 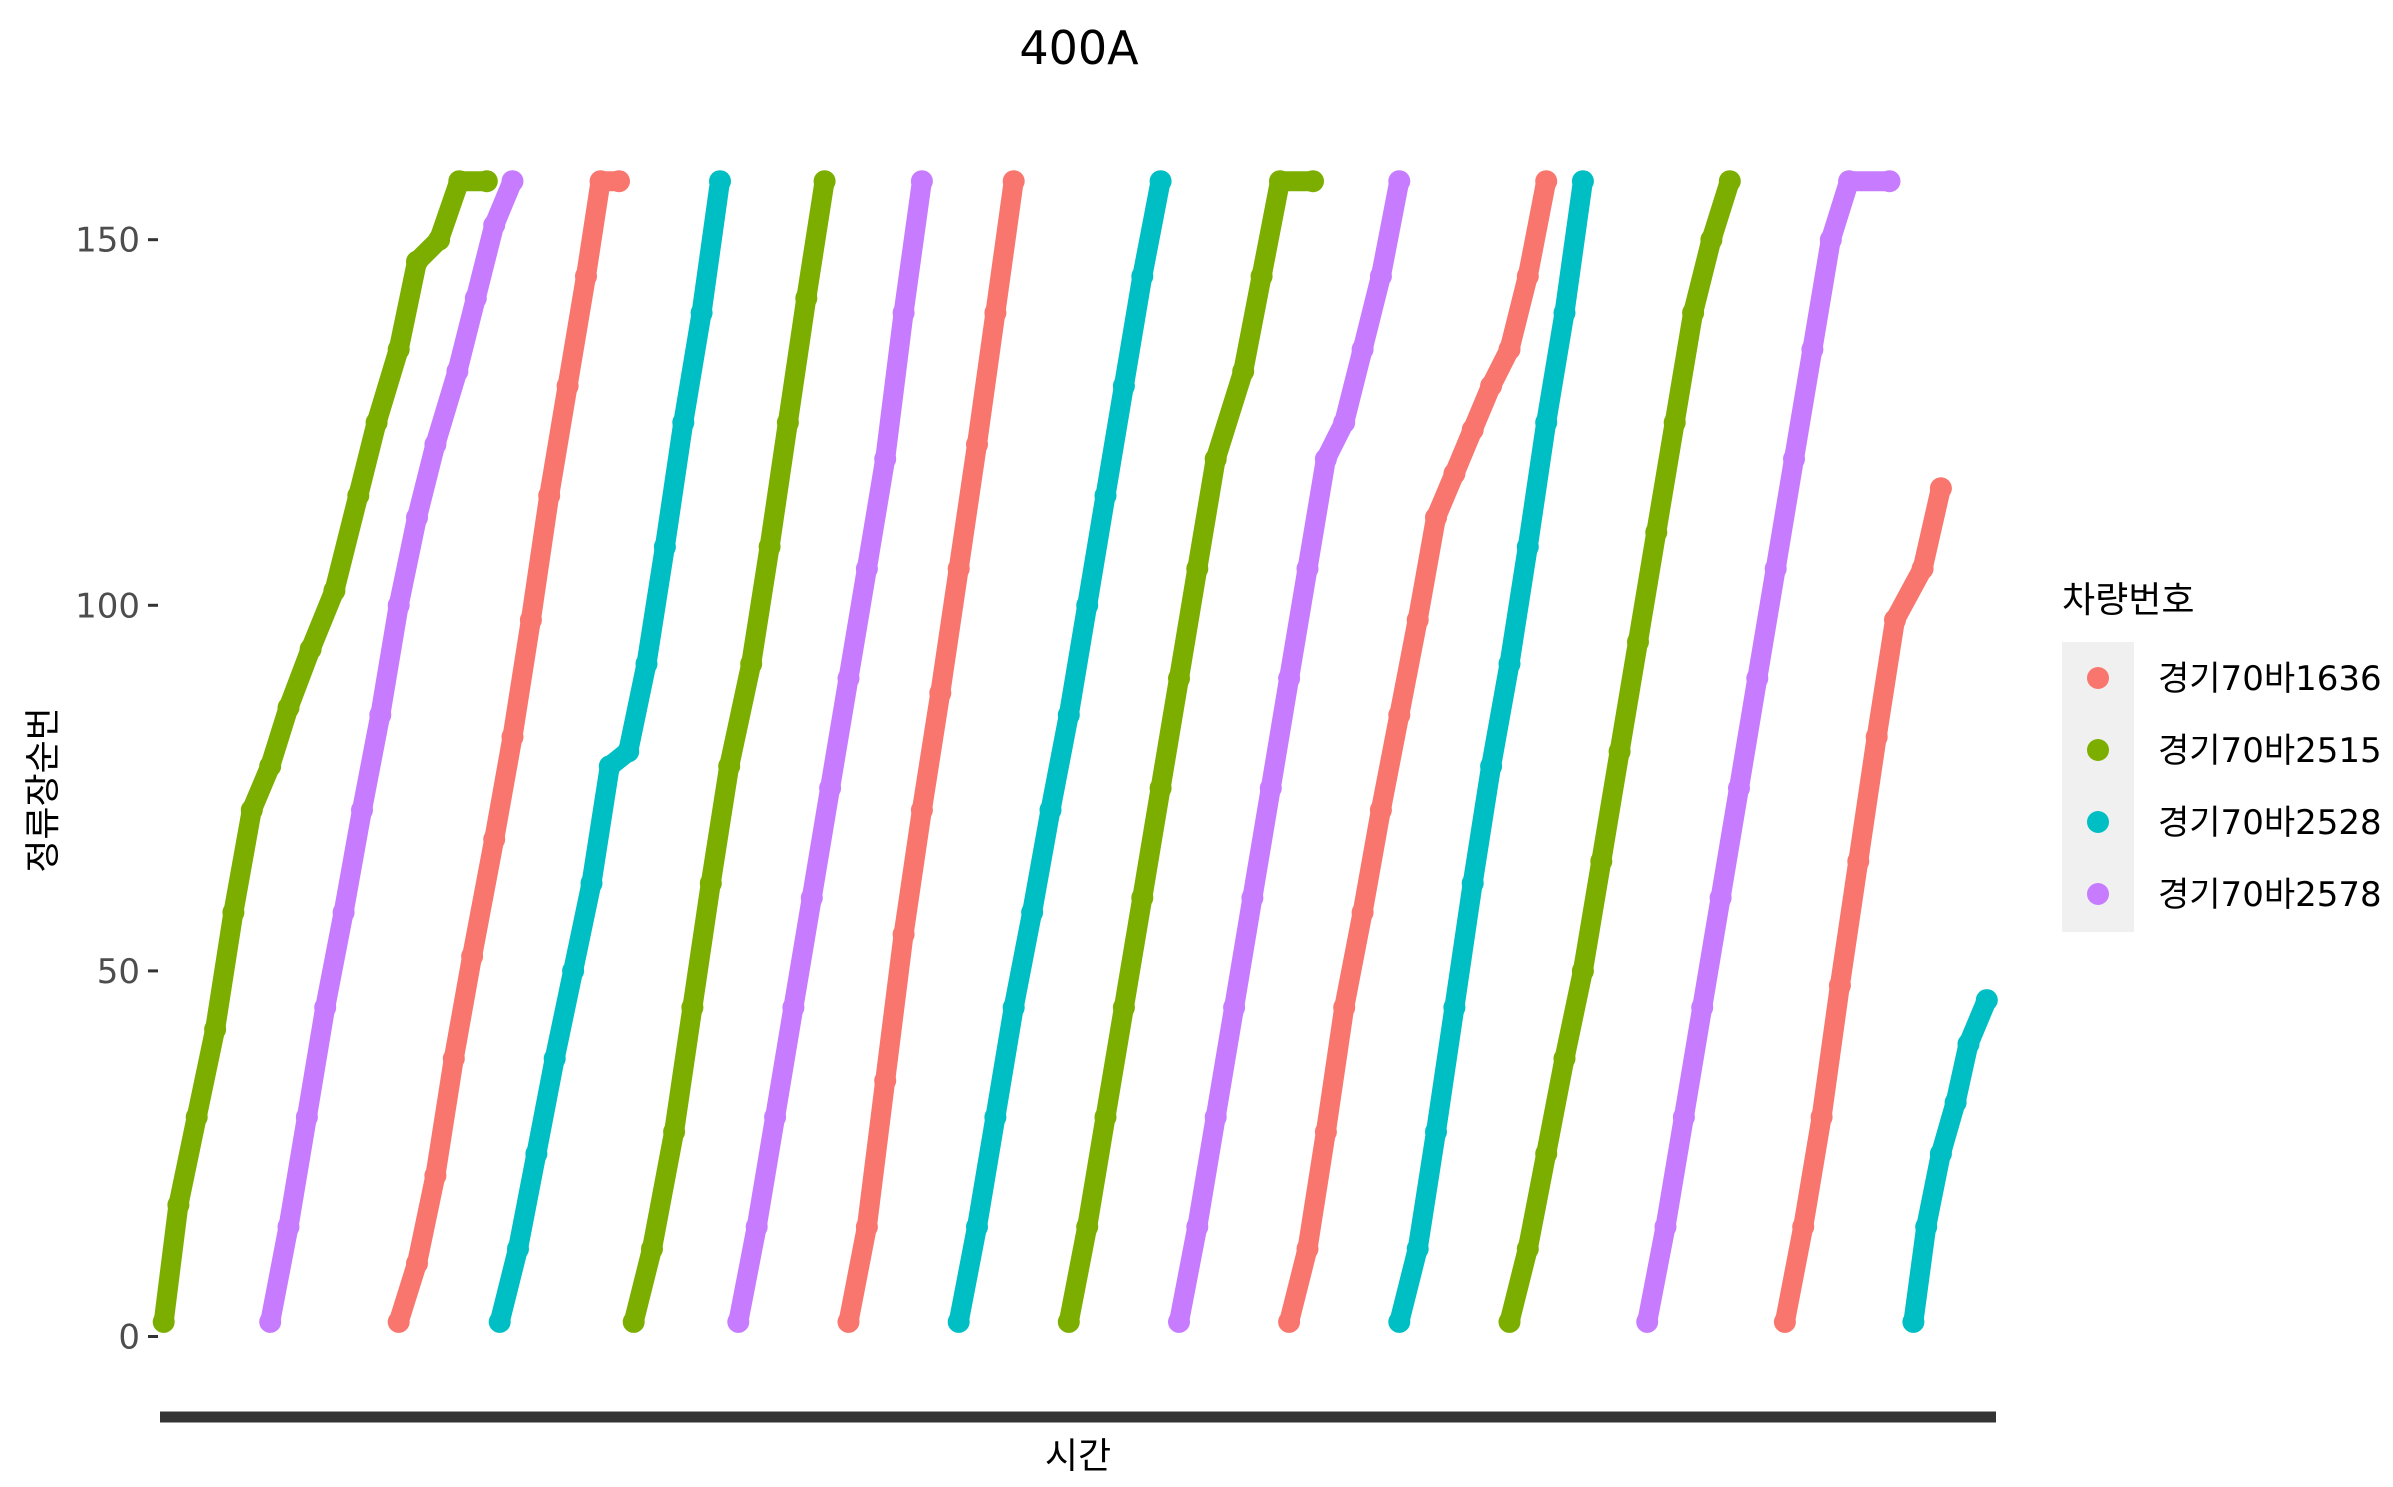 I want to click on legend-label: 경기70바2528, so click(x=2270, y=823).